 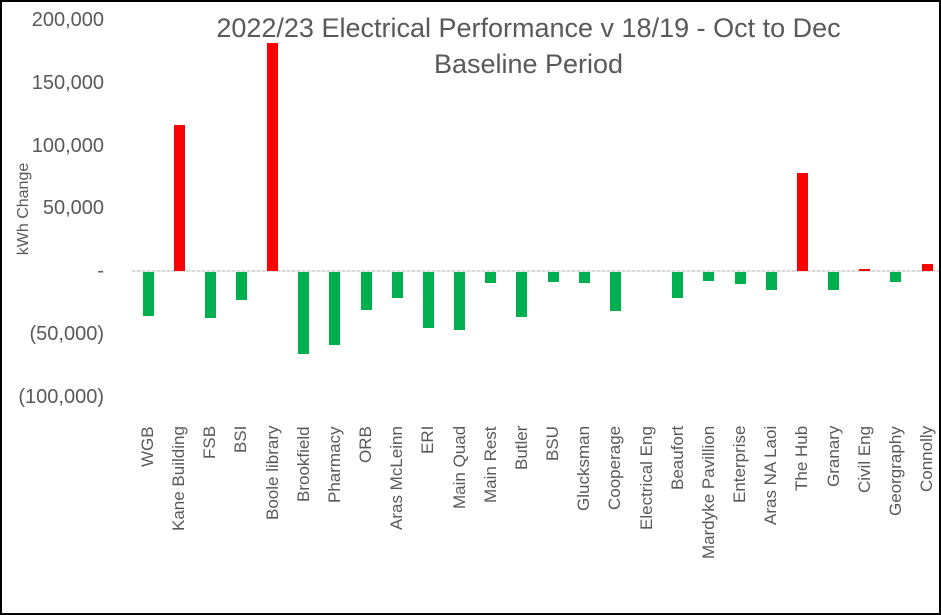 What do you see at coordinates (801, 459) in the screenshot?
I see `x-category-label-the-hub: The Hub` at bounding box center [801, 459].